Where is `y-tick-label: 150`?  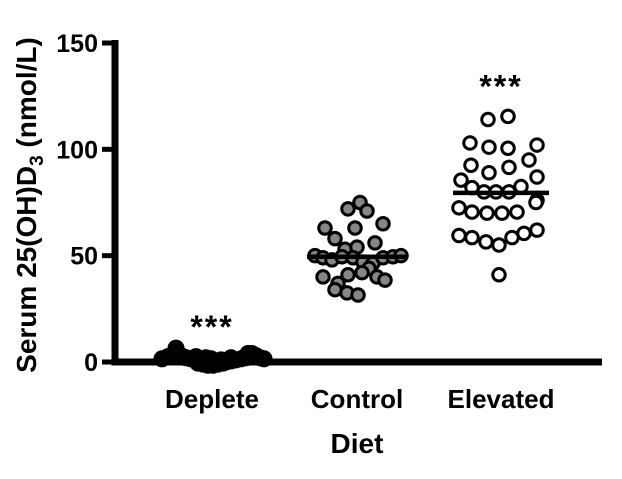 y-tick-label: 150 is located at coordinates (77, 44).